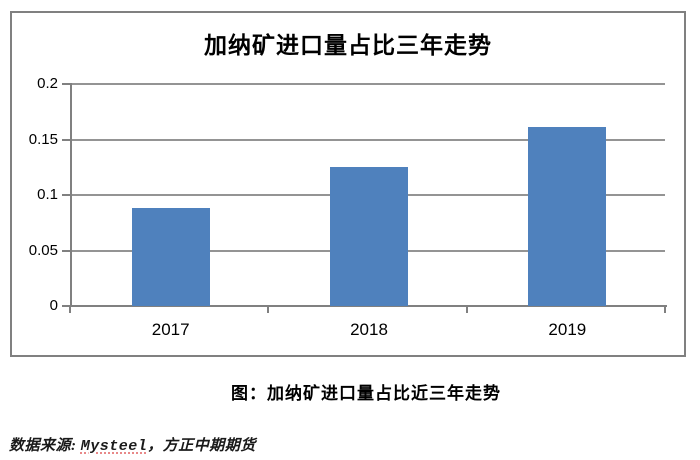  What do you see at coordinates (170, 329) in the screenshot?
I see `x-tick-label: 2017` at bounding box center [170, 329].